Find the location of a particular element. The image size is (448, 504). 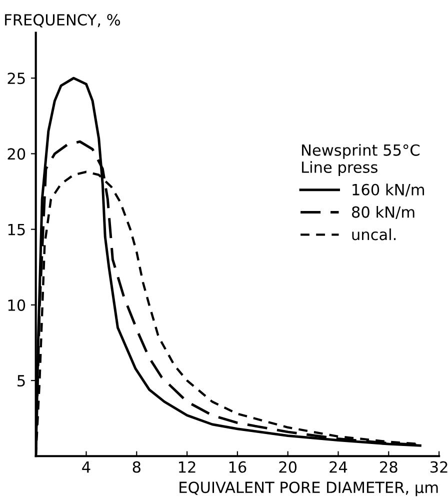

x-tick-label: 32 is located at coordinates (439, 467).